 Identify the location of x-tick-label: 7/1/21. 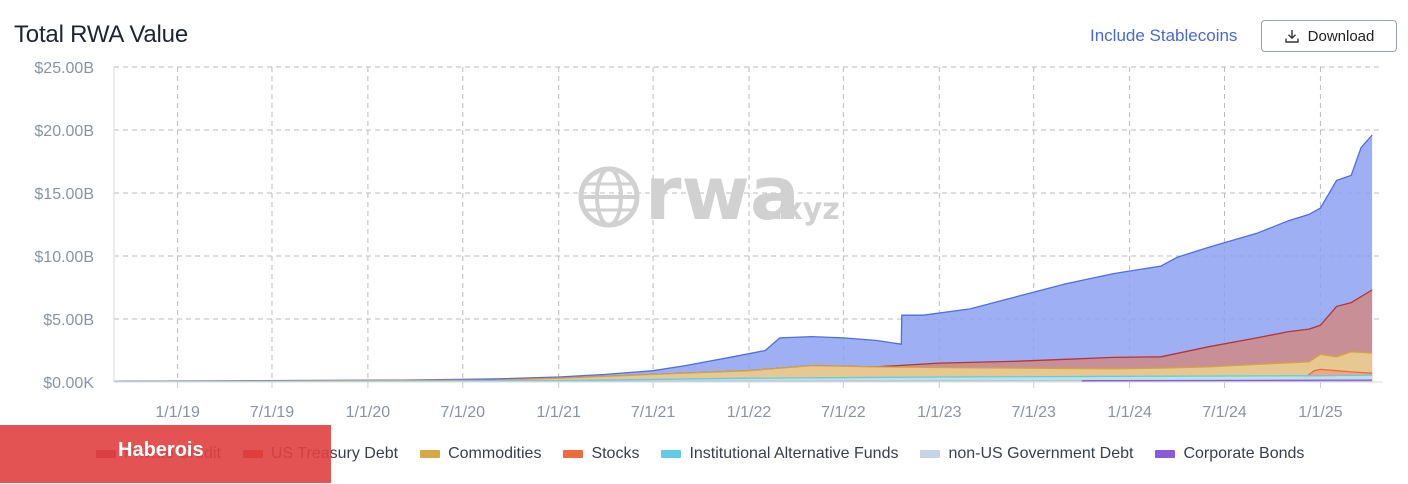
(653, 412).